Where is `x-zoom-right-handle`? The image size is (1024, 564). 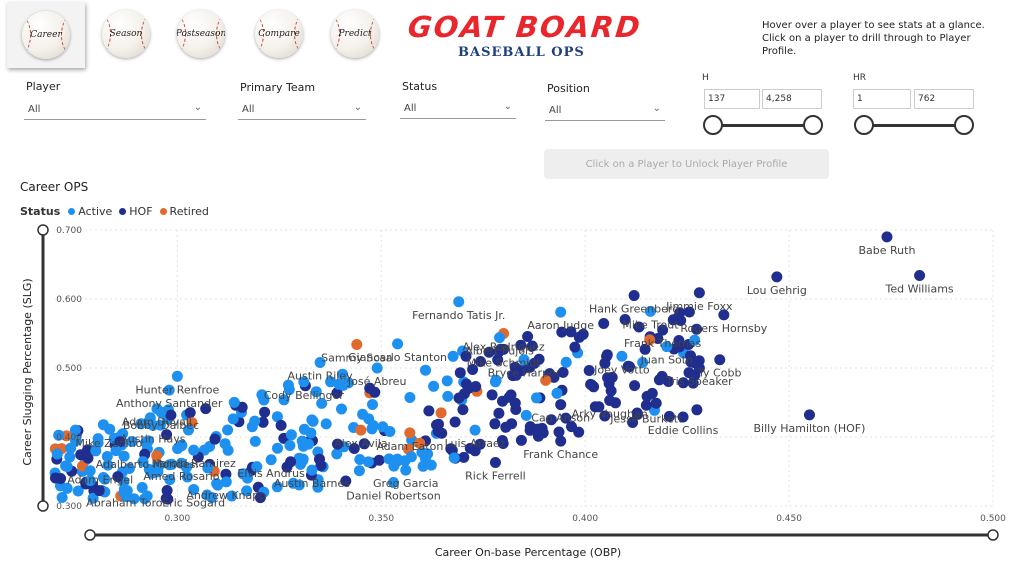
x-zoom-right-handle is located at coordinates (993, 535).